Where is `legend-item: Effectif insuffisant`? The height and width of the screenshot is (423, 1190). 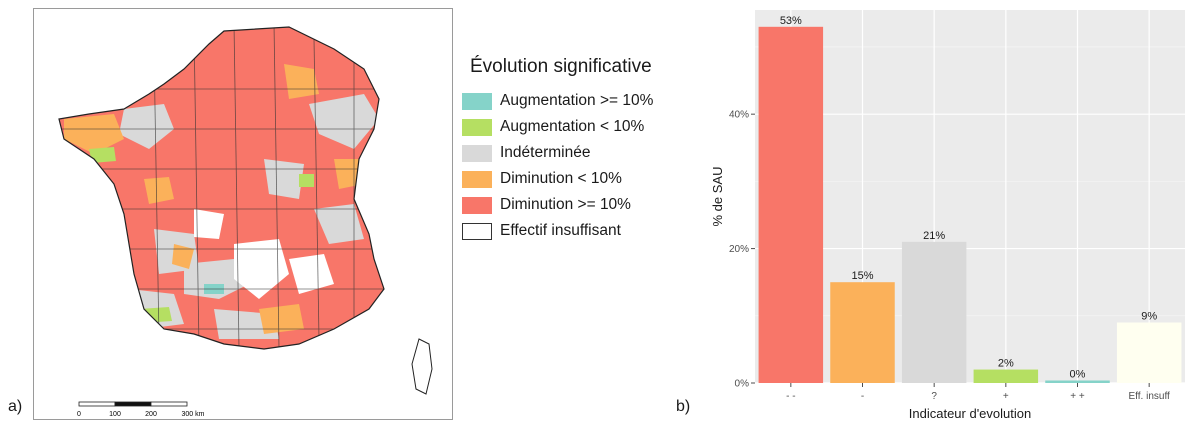 legend-item: Effectif insuffisant is located at coordinates (557, 231).